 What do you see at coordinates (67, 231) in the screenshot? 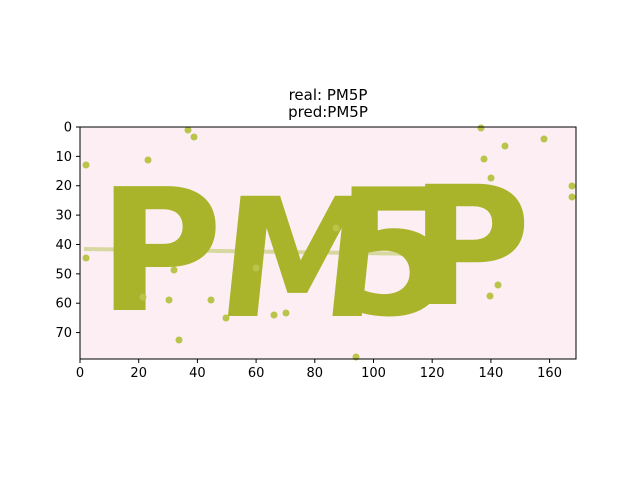
I see `y-axis: 0 10 20 30 40 50 60 70` at bounding box center [67, 231].